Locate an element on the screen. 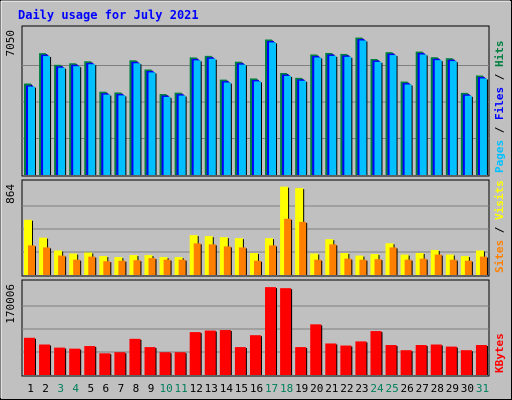 The width and height of the screenshot is (512, 400). legend-kbytes: KBytes is located at coordinates (499, 353).